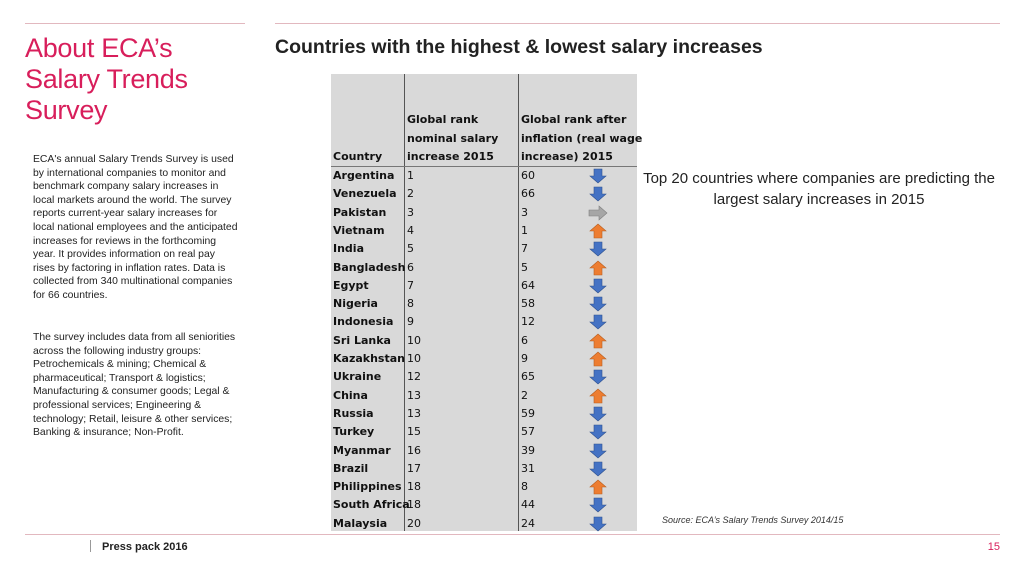  I want to click on header-country: Country, so click(358, 156).